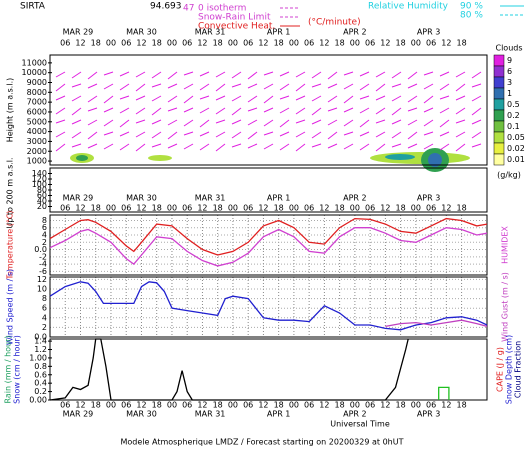 The image size is (528, 450). I want to click on panel-frame, so click(268, 369).